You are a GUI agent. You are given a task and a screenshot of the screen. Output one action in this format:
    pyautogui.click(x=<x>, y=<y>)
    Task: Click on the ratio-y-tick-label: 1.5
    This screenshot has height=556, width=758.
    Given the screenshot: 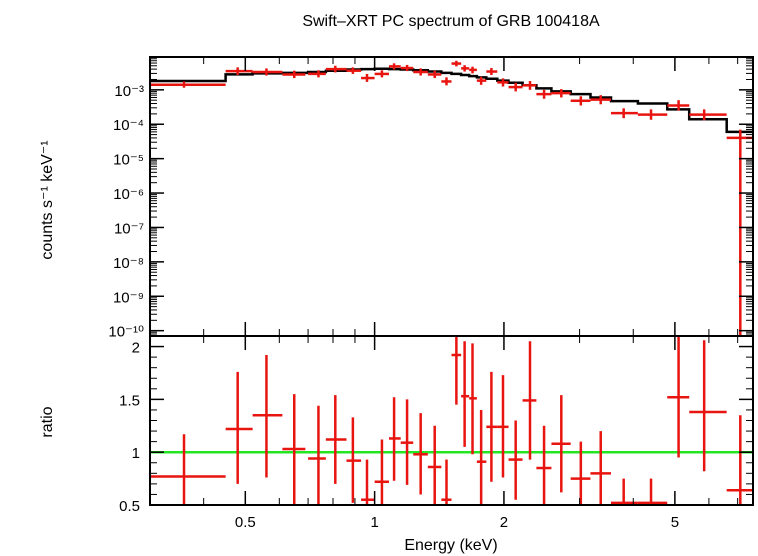 What is the action you would take?
    pyautogui.click(x=129, y=400)
    